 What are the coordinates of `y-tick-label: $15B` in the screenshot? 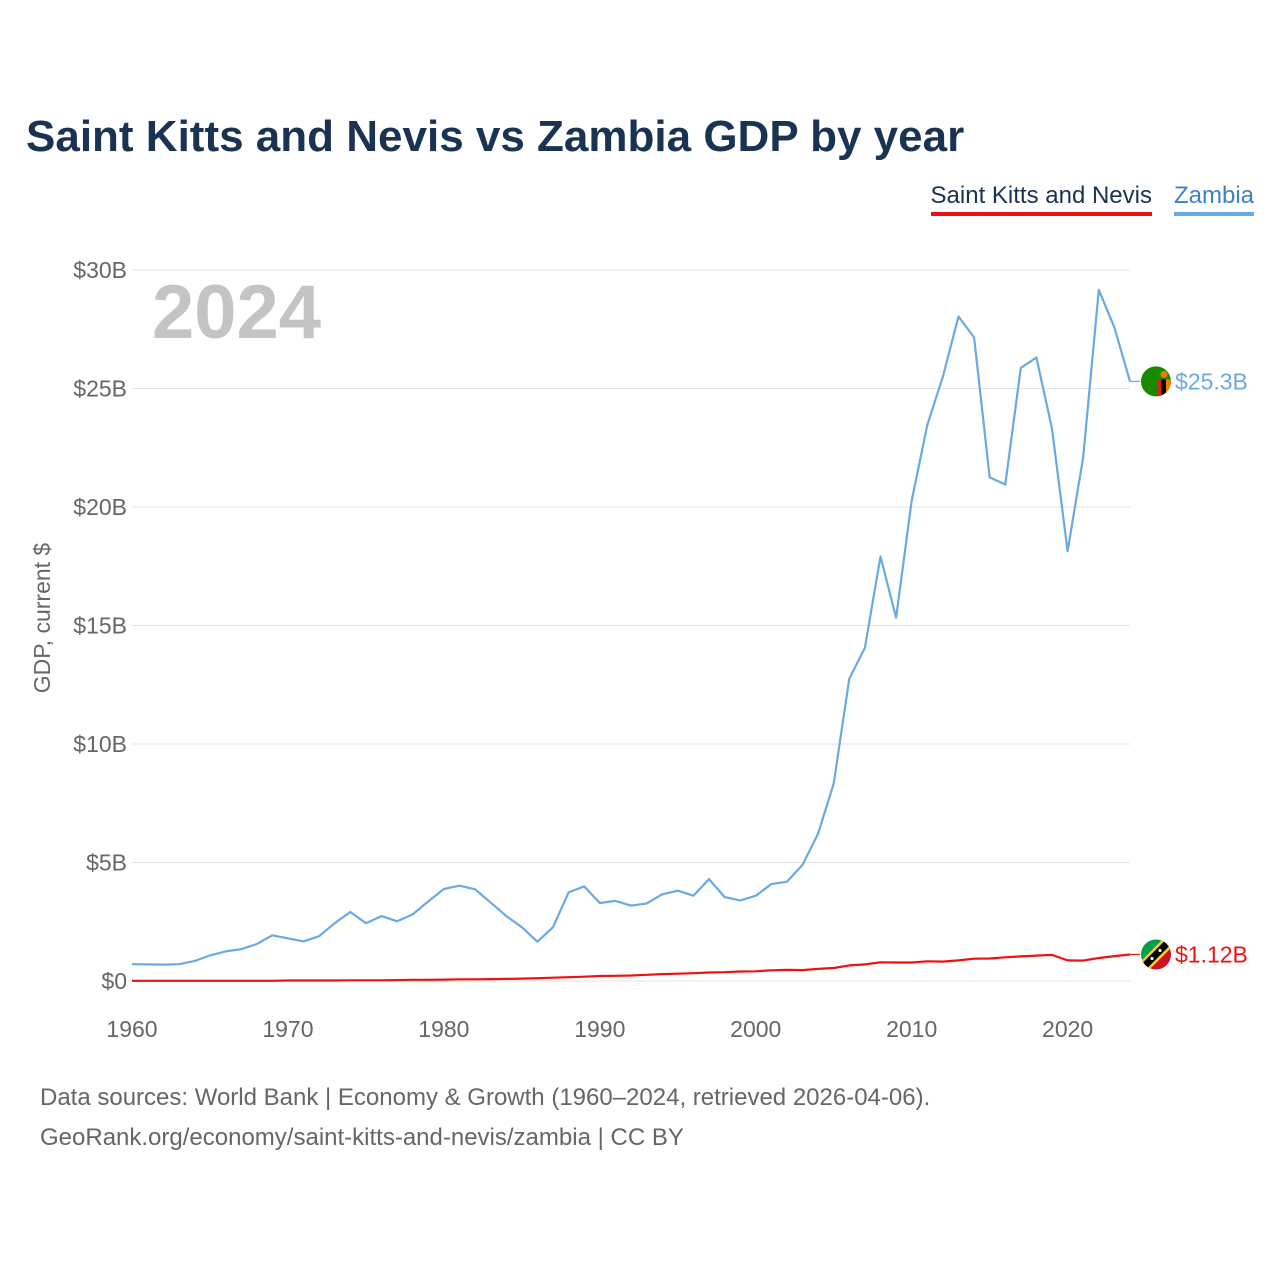 It's located at (100, 626).